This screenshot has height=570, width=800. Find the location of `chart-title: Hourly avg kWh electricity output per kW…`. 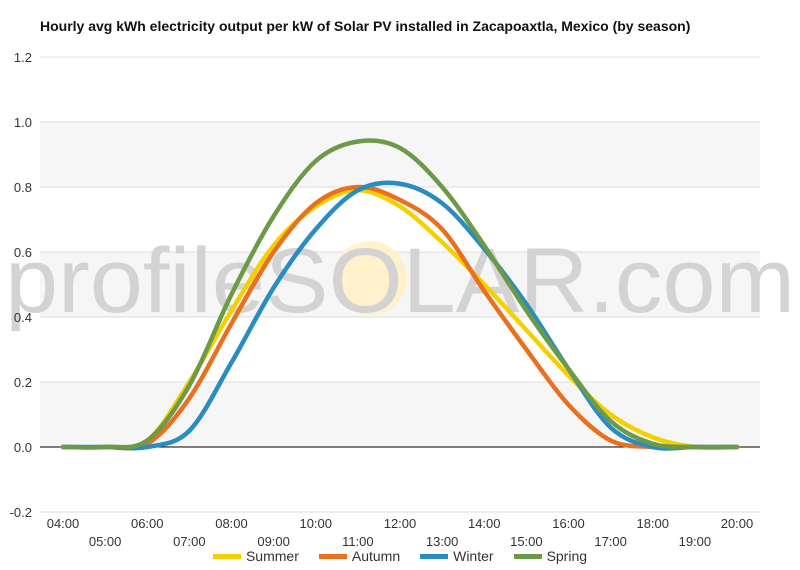

chart-title: Hourly avg kWh electricity output per kW… is located at coordinates (365, 26).